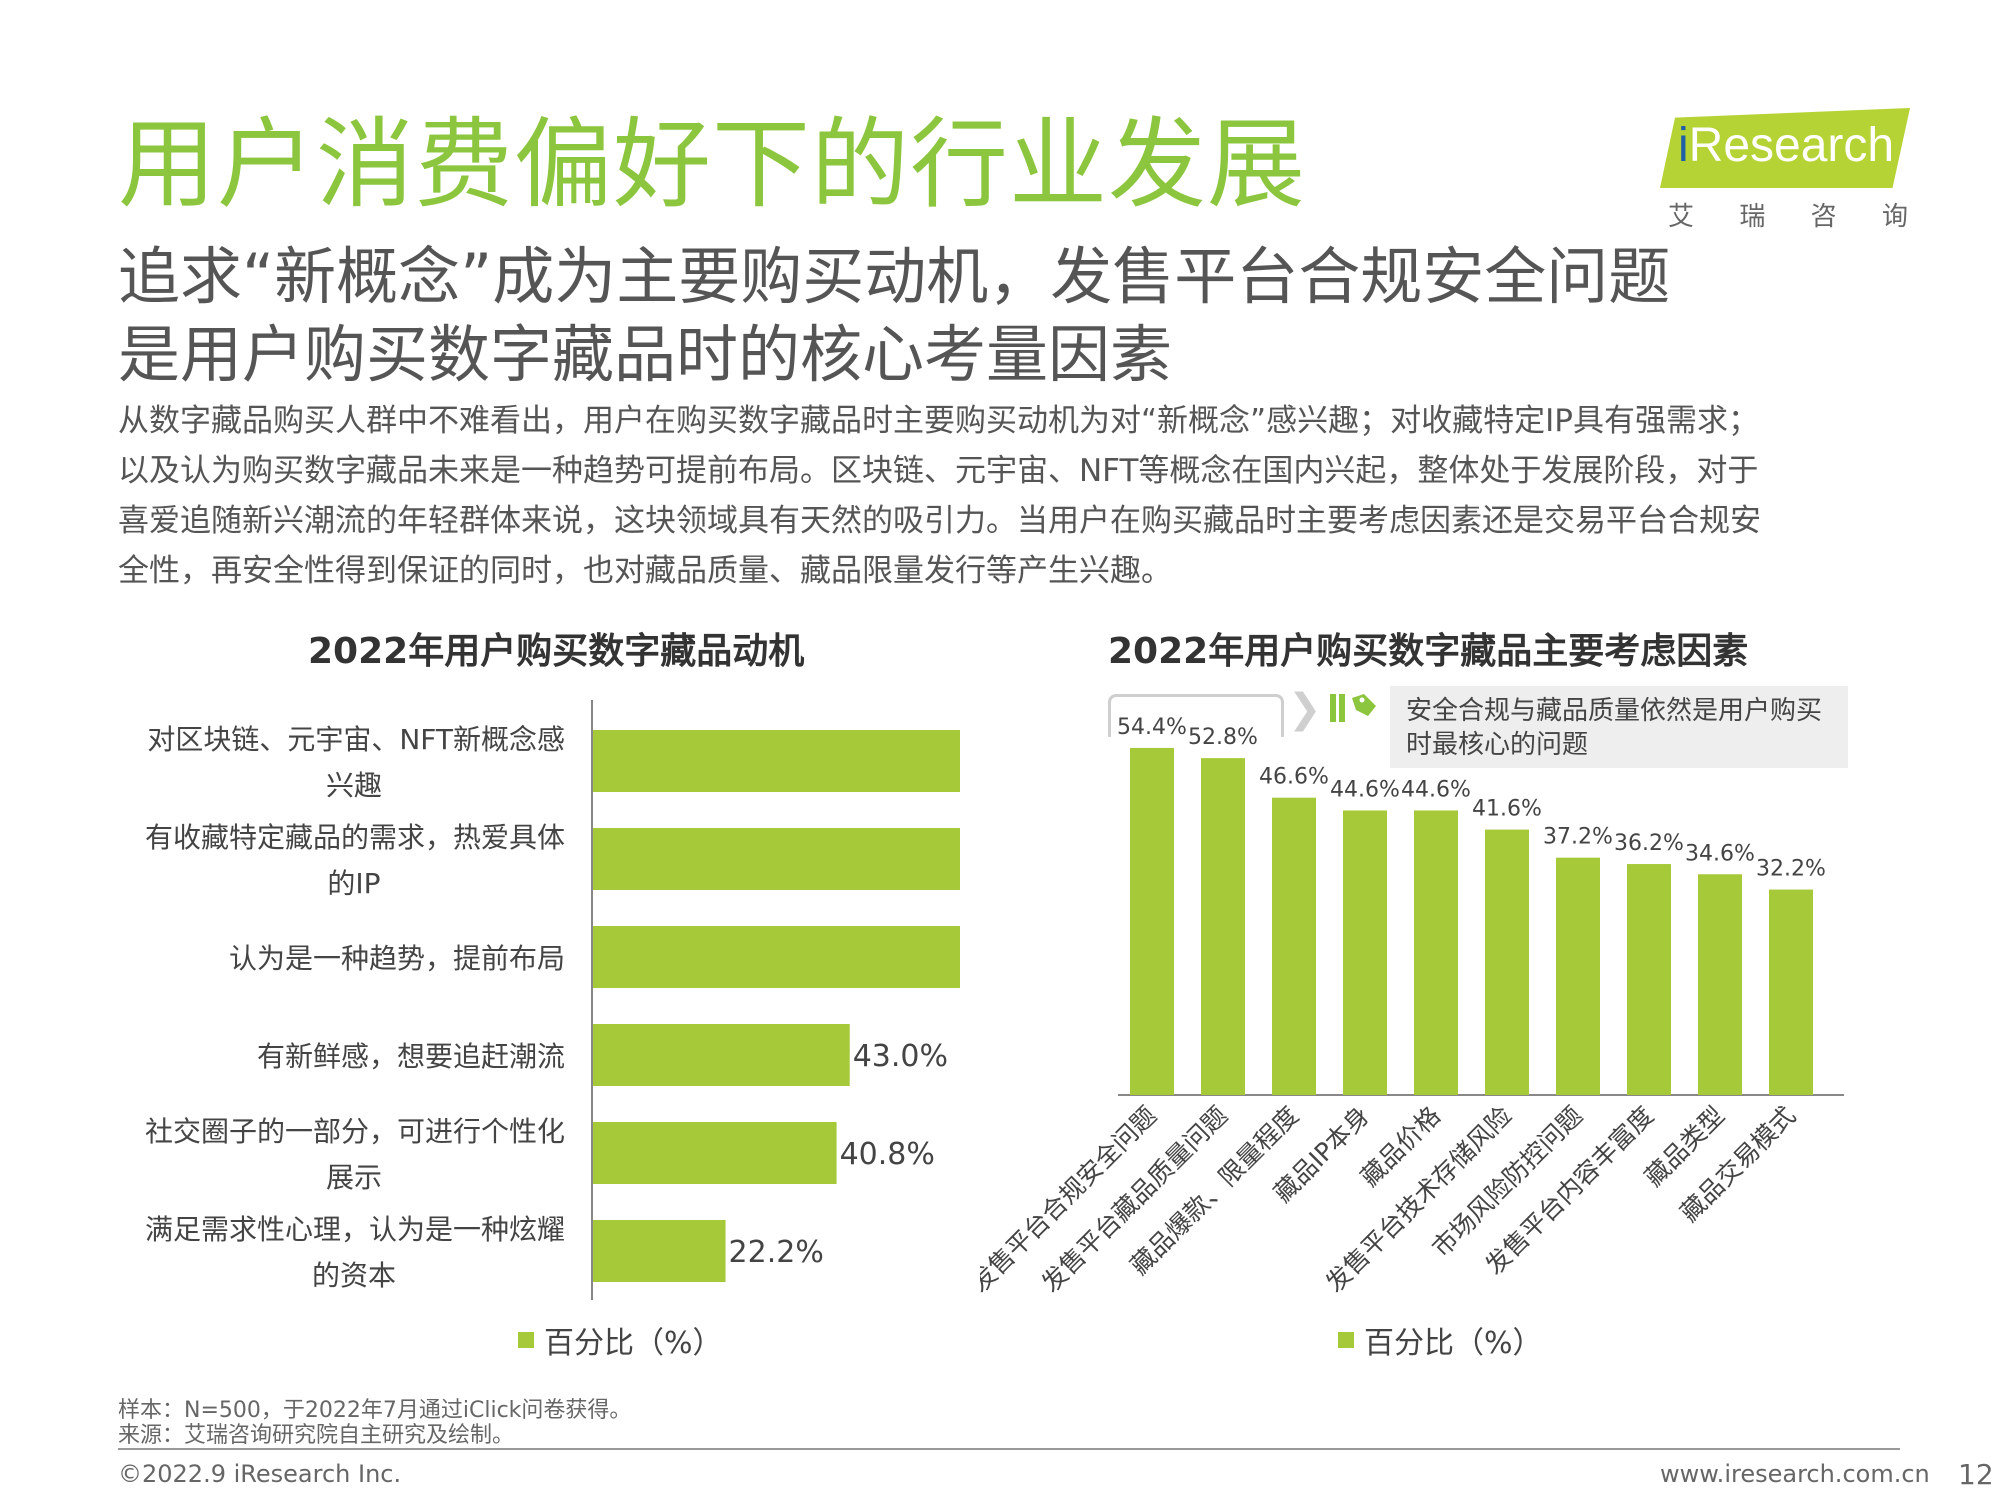  What do you see at coordinates (355, 1229) in the screenshot?
I see `category-label: 满足需求性心理，认为是一种炫耀` at bounding box center [355, 1229].